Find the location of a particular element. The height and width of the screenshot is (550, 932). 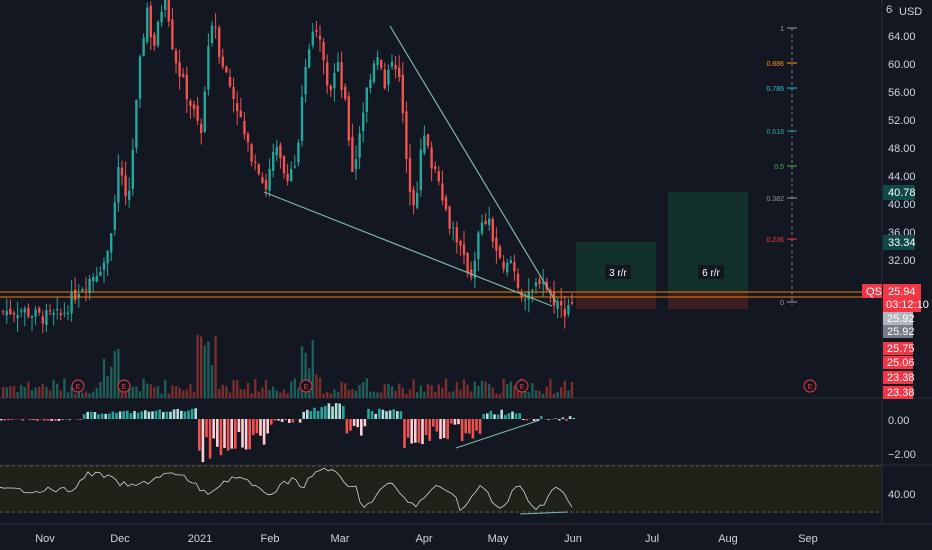

price-tag-33-34: 33.34 is located at coordinates (899, 242).